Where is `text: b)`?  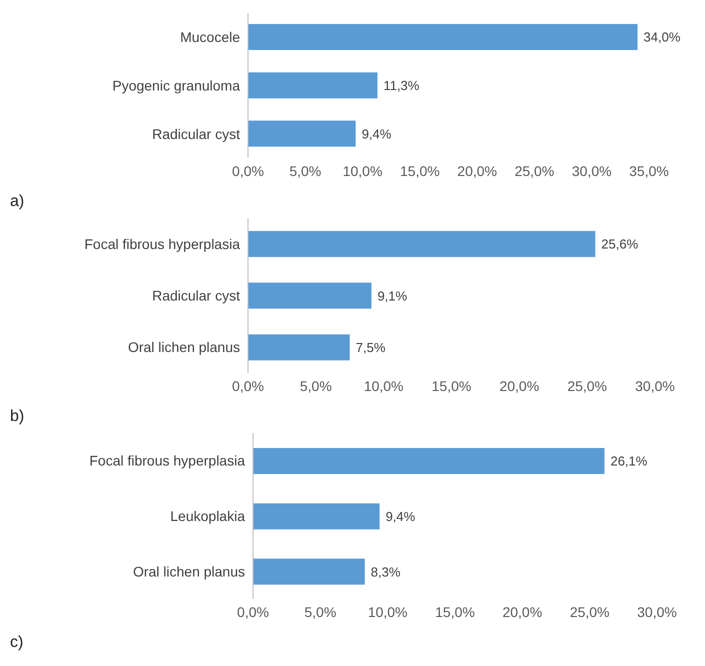
text: b) is located at coordinates (17, 417).